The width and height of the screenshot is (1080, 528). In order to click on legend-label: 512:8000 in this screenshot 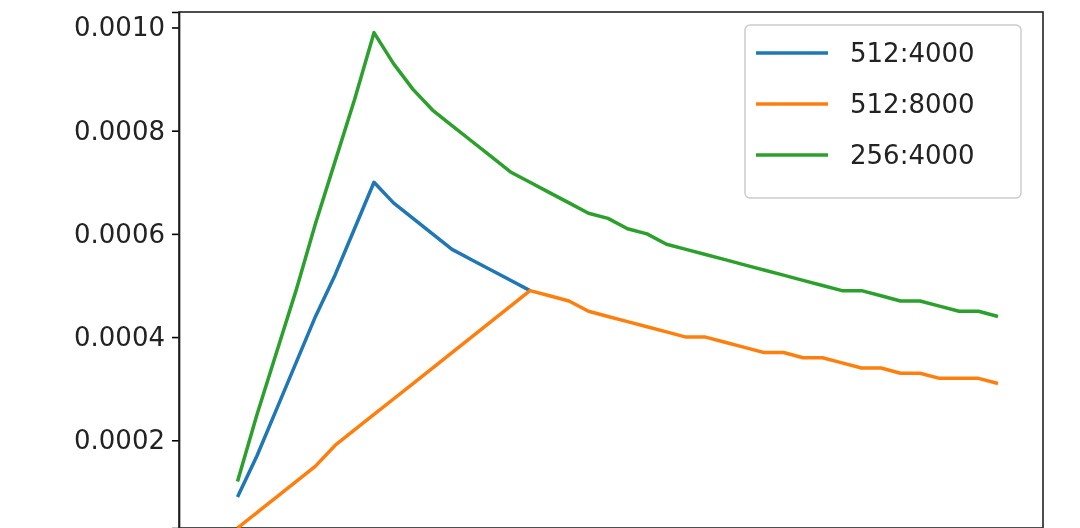, I will do `click(912, 104)`.